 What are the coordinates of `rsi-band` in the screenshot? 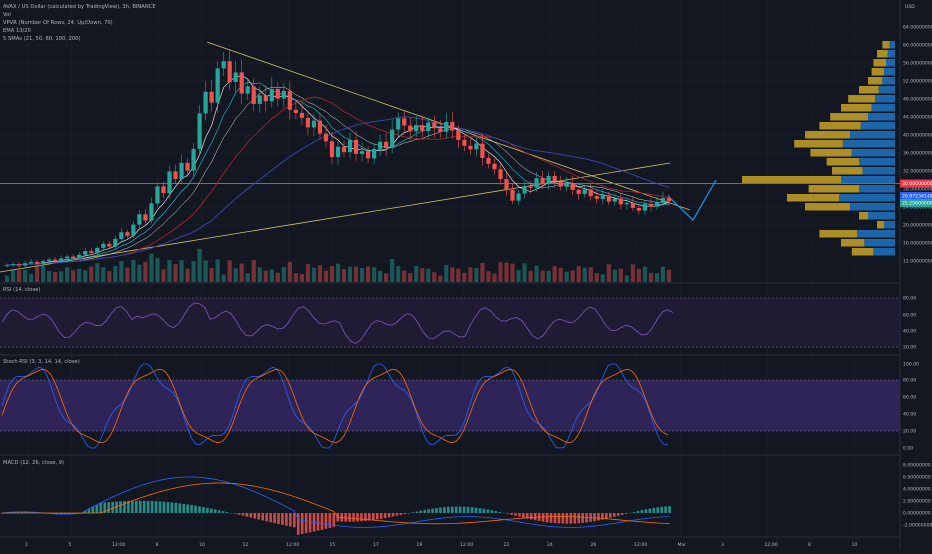 It's located at (450, 322).